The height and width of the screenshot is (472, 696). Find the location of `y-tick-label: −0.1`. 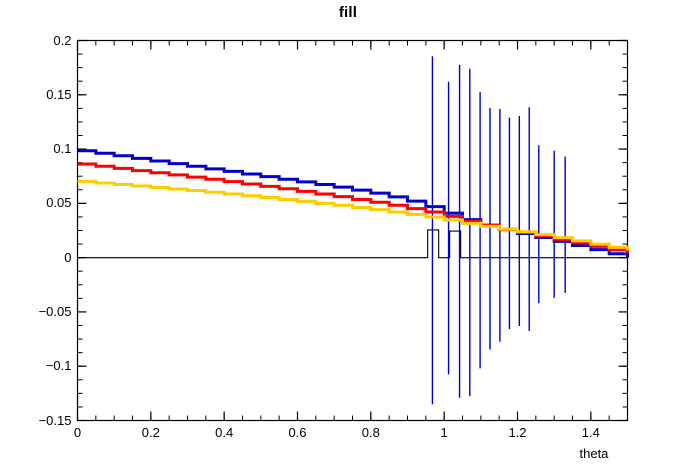

y-tick-label: −0.1 is located at coordinates (58, 366).